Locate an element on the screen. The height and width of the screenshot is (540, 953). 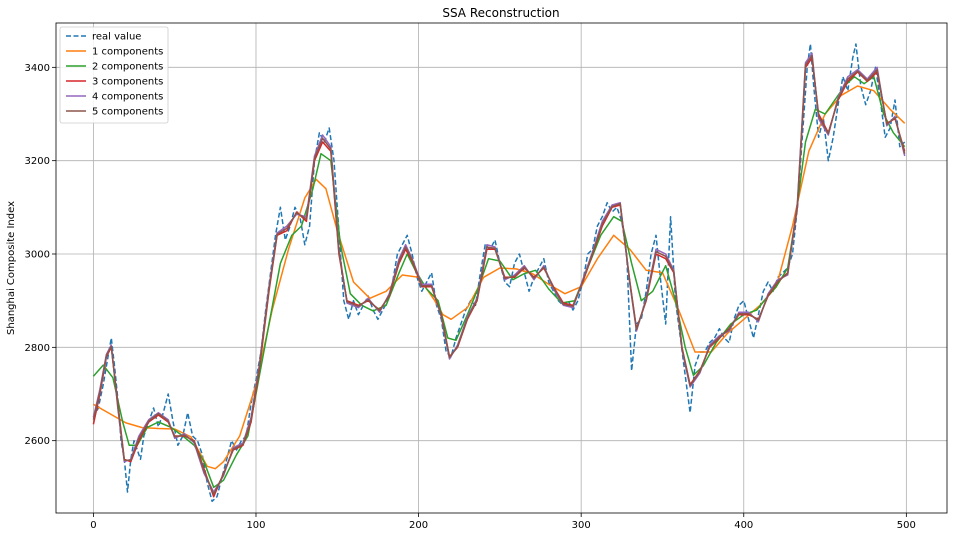
y-tick-label: 2600 is located at coordinates (37, 441).